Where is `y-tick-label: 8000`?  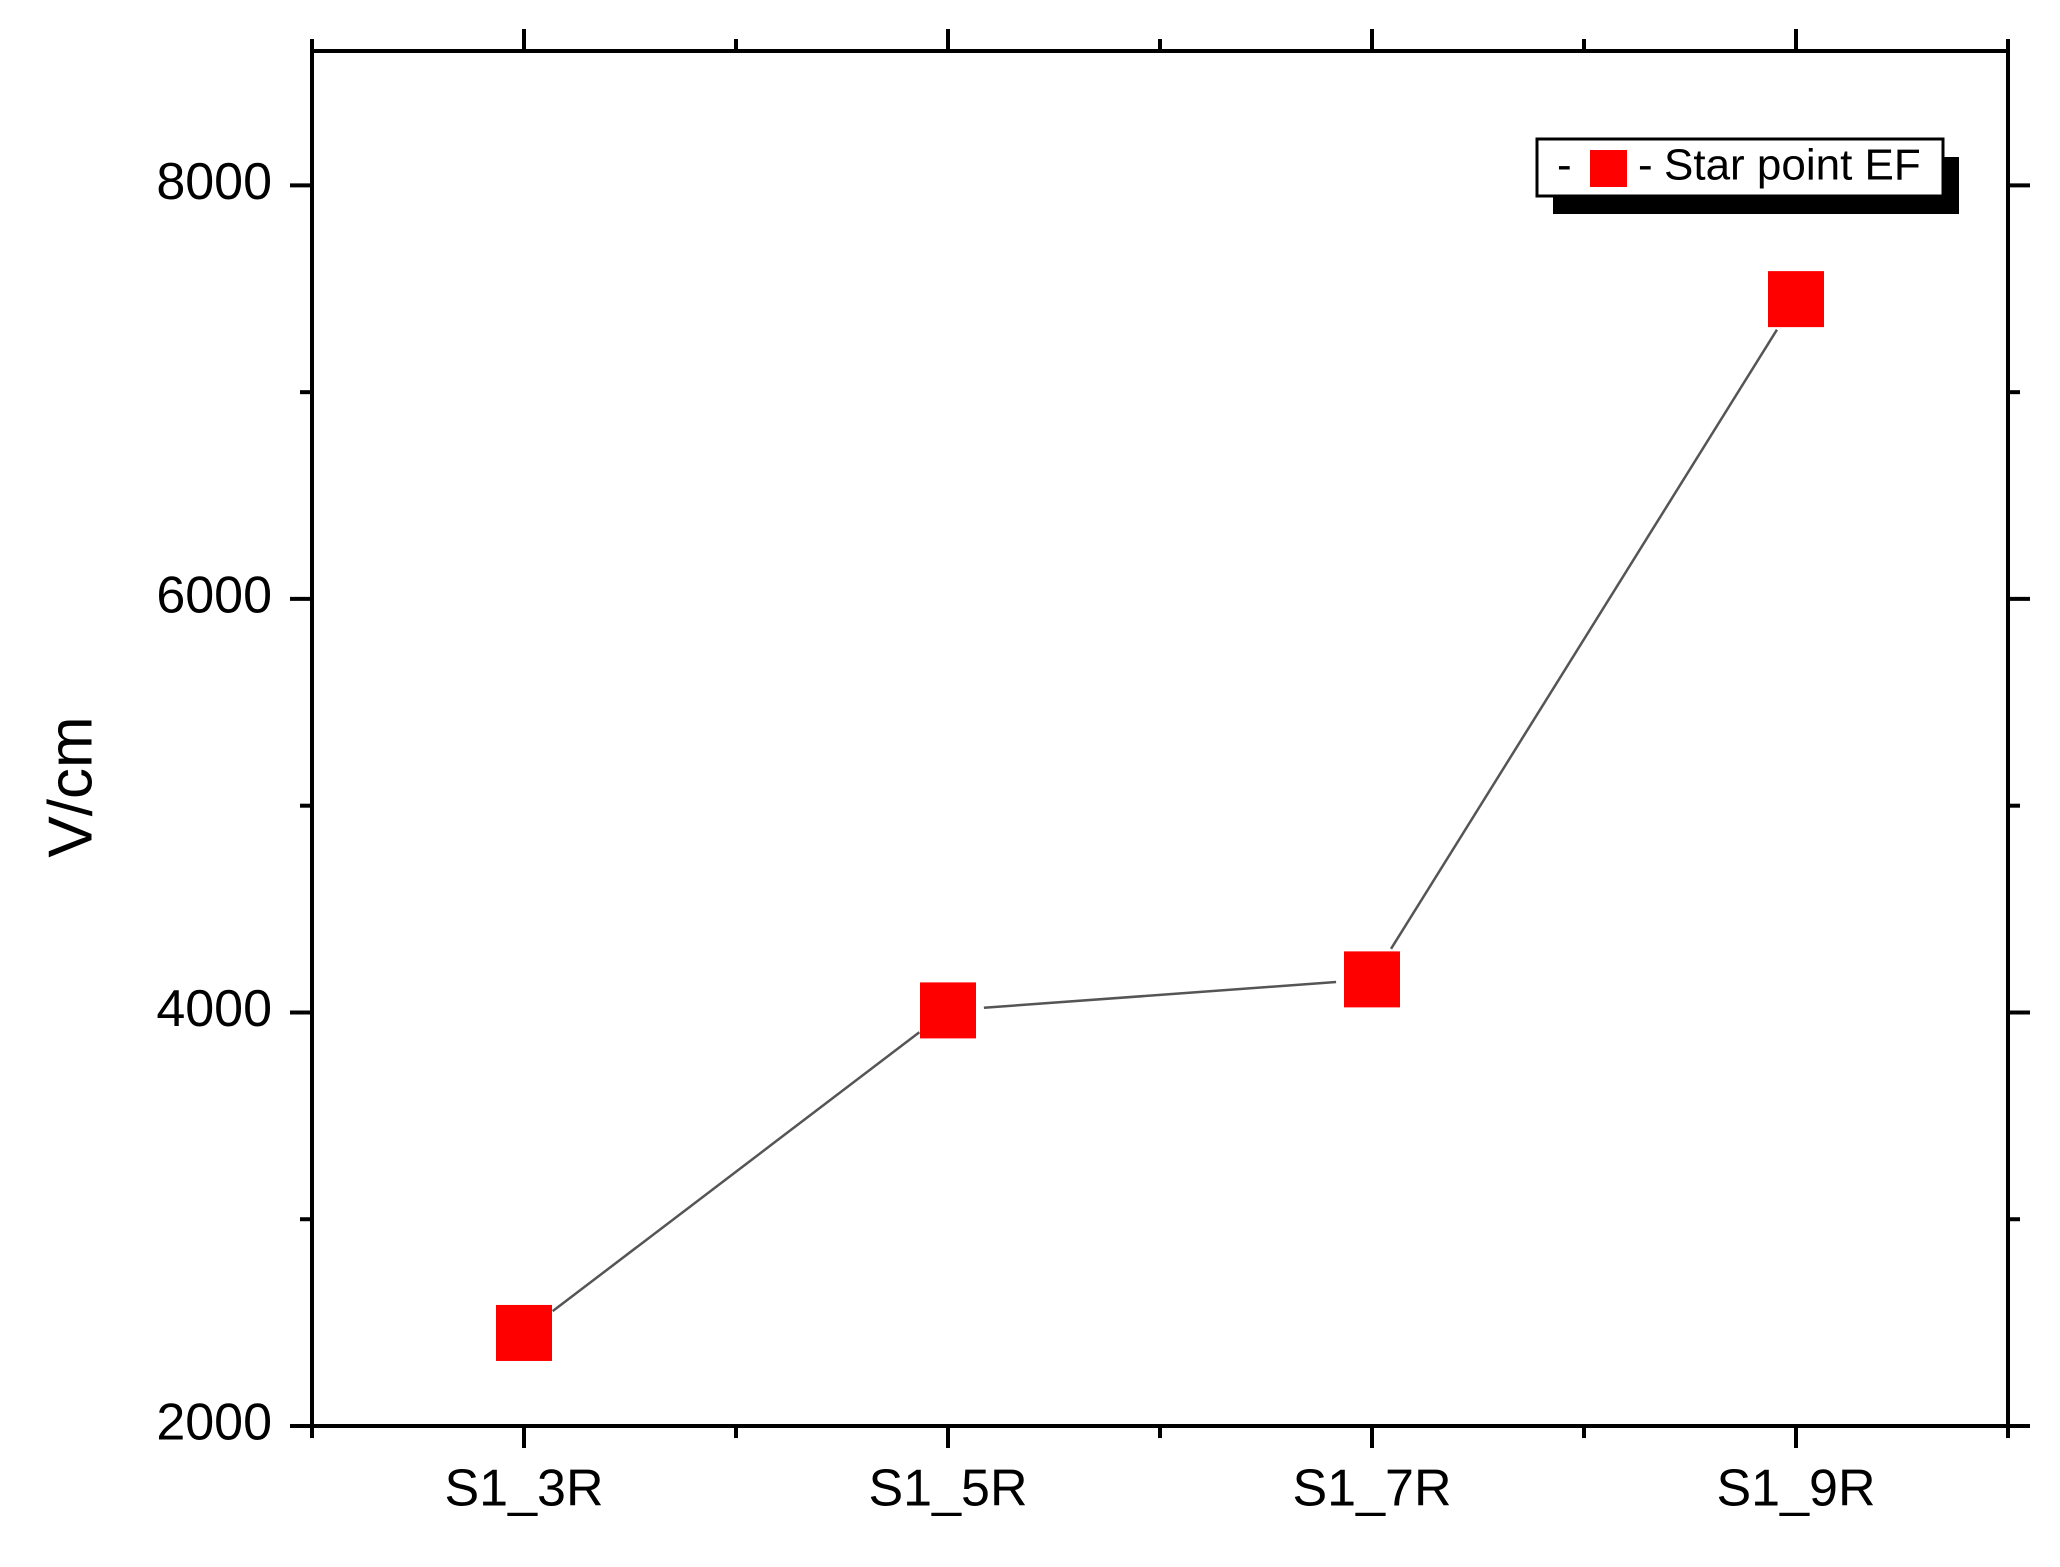 y-tick-label: 8000 is located at coordinates (214, 182).